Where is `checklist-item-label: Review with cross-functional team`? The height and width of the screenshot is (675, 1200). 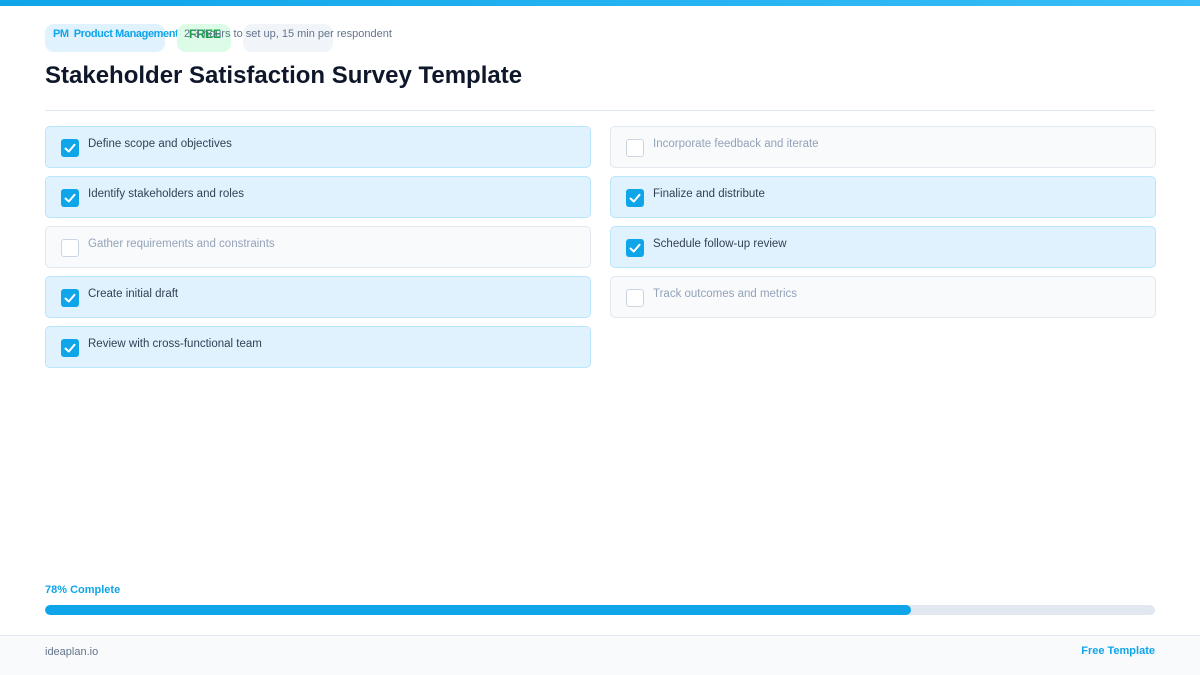
checklist-item-label: Review with cross-functional team is located at coordinates (175, 344).